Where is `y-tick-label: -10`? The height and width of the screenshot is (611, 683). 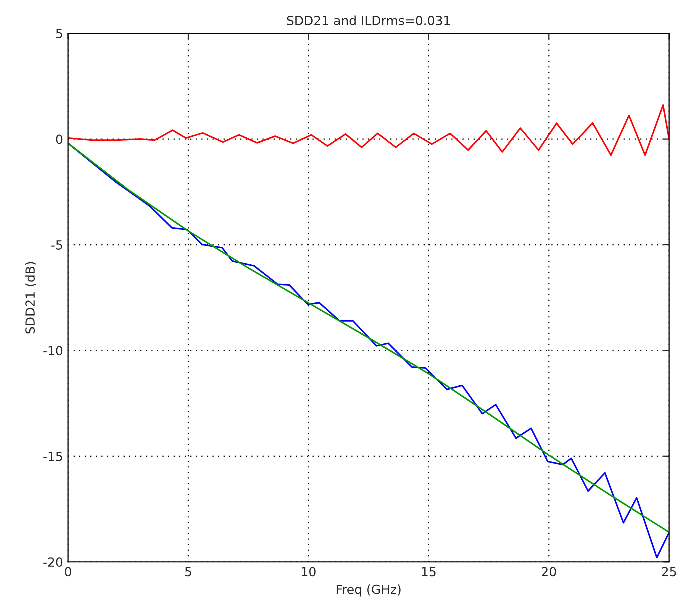
y-tick-label: -10 is located at coordinates (53, 351).